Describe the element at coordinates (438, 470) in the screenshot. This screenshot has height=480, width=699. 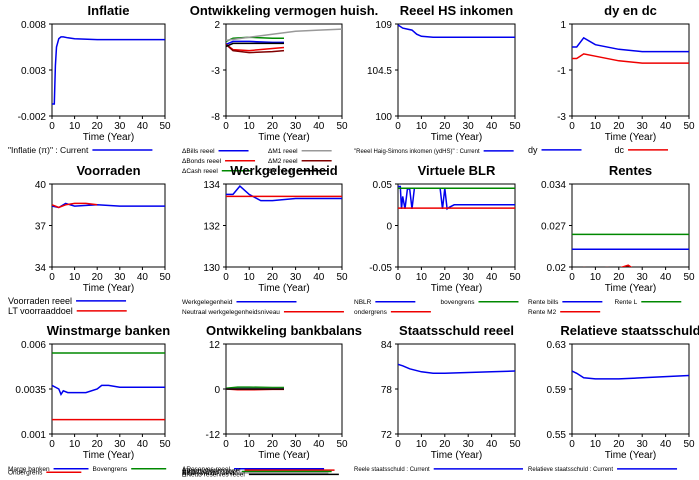
I see `legend-item: Reele staatsschuld : Current` at that location.